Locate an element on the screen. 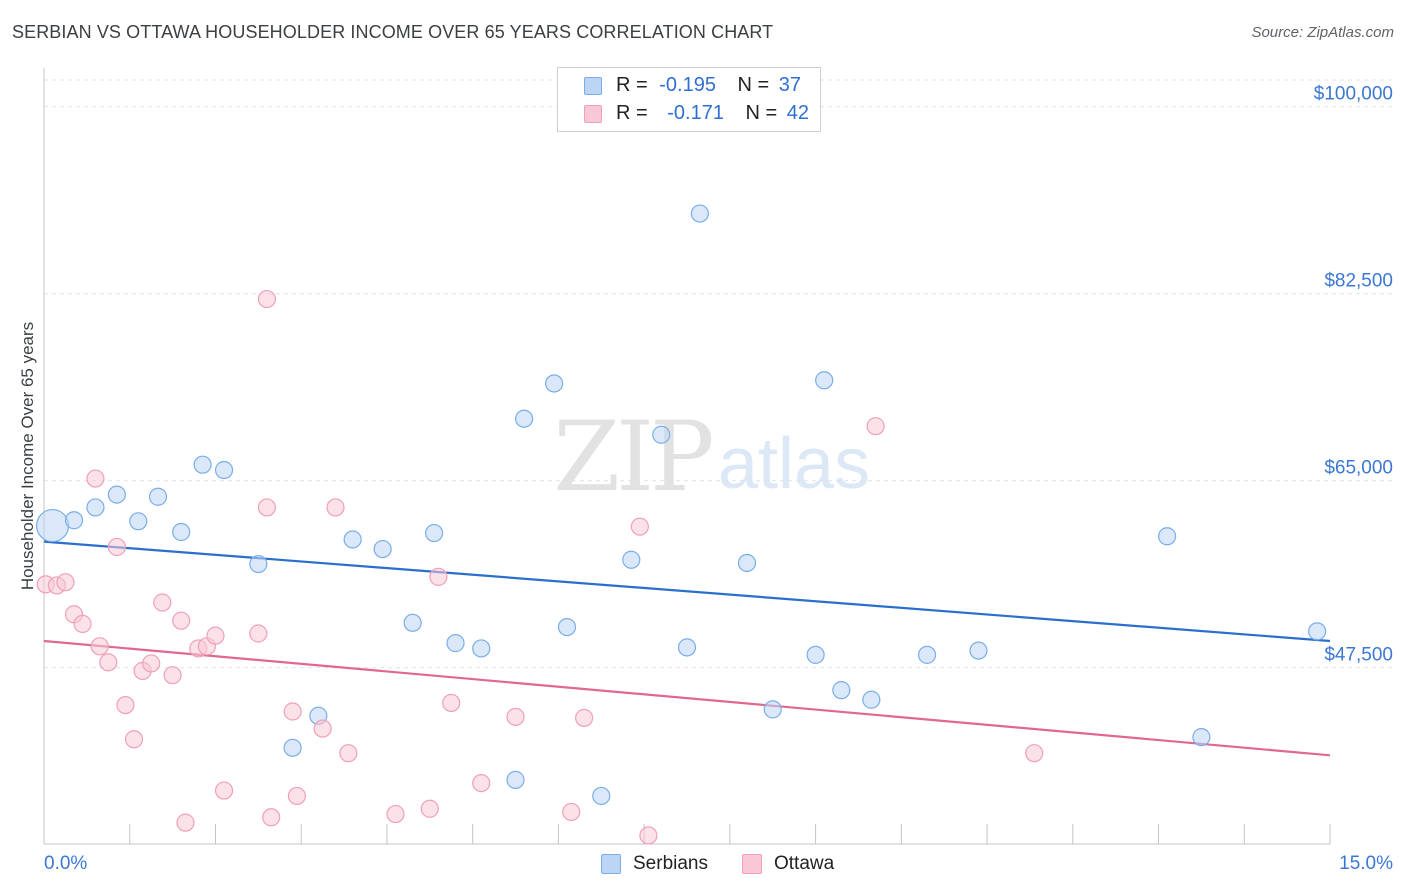 The image size is (1406, 892). ottawa-n-value: 42 is located at coordinates (798, 113).